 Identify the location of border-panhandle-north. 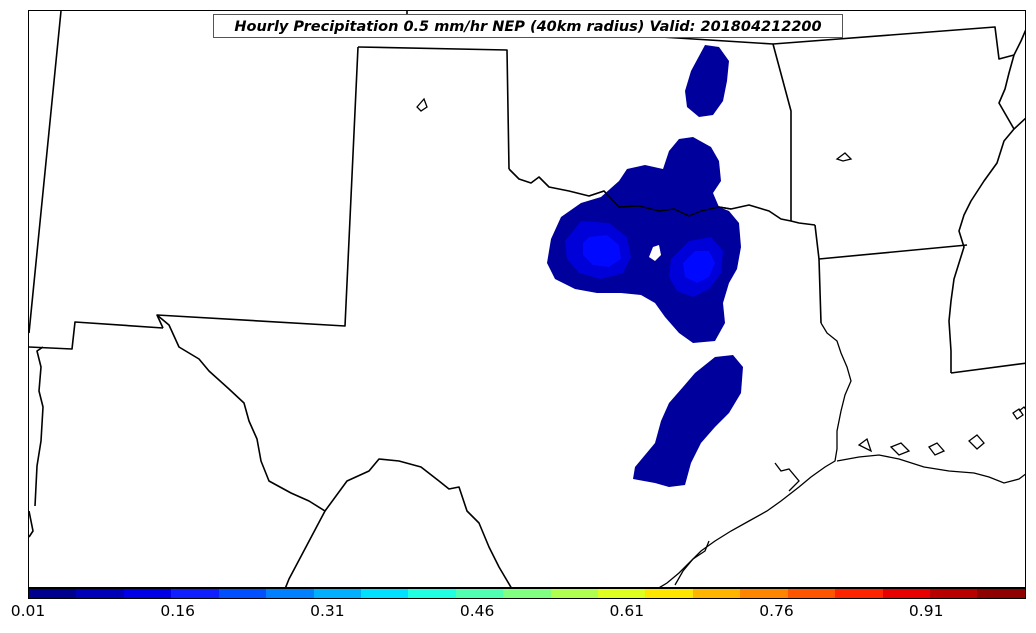
(433, 108).